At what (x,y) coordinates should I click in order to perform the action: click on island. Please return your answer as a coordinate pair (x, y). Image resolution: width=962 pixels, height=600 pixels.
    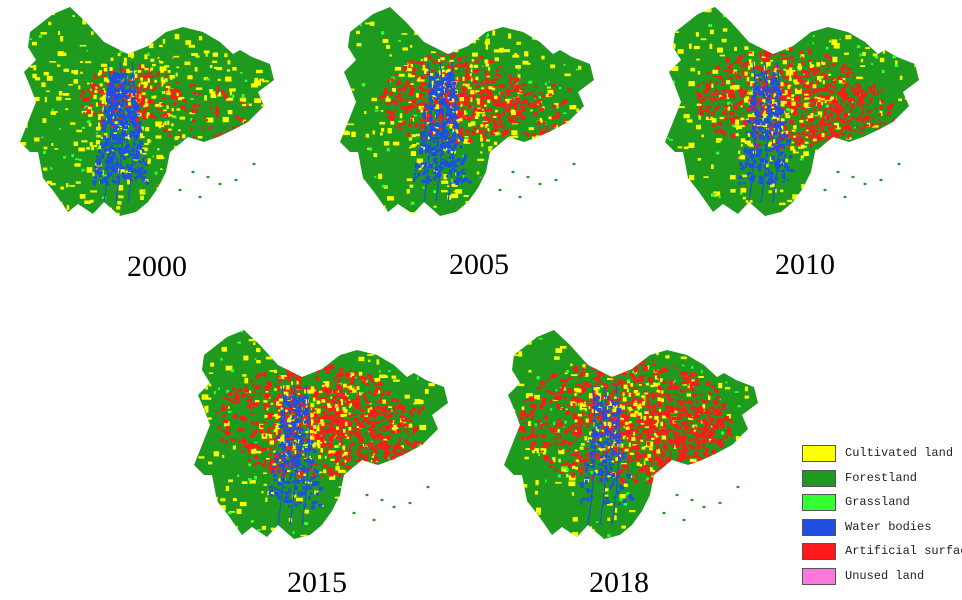
    Looking at the image, I should click on (540, 184).